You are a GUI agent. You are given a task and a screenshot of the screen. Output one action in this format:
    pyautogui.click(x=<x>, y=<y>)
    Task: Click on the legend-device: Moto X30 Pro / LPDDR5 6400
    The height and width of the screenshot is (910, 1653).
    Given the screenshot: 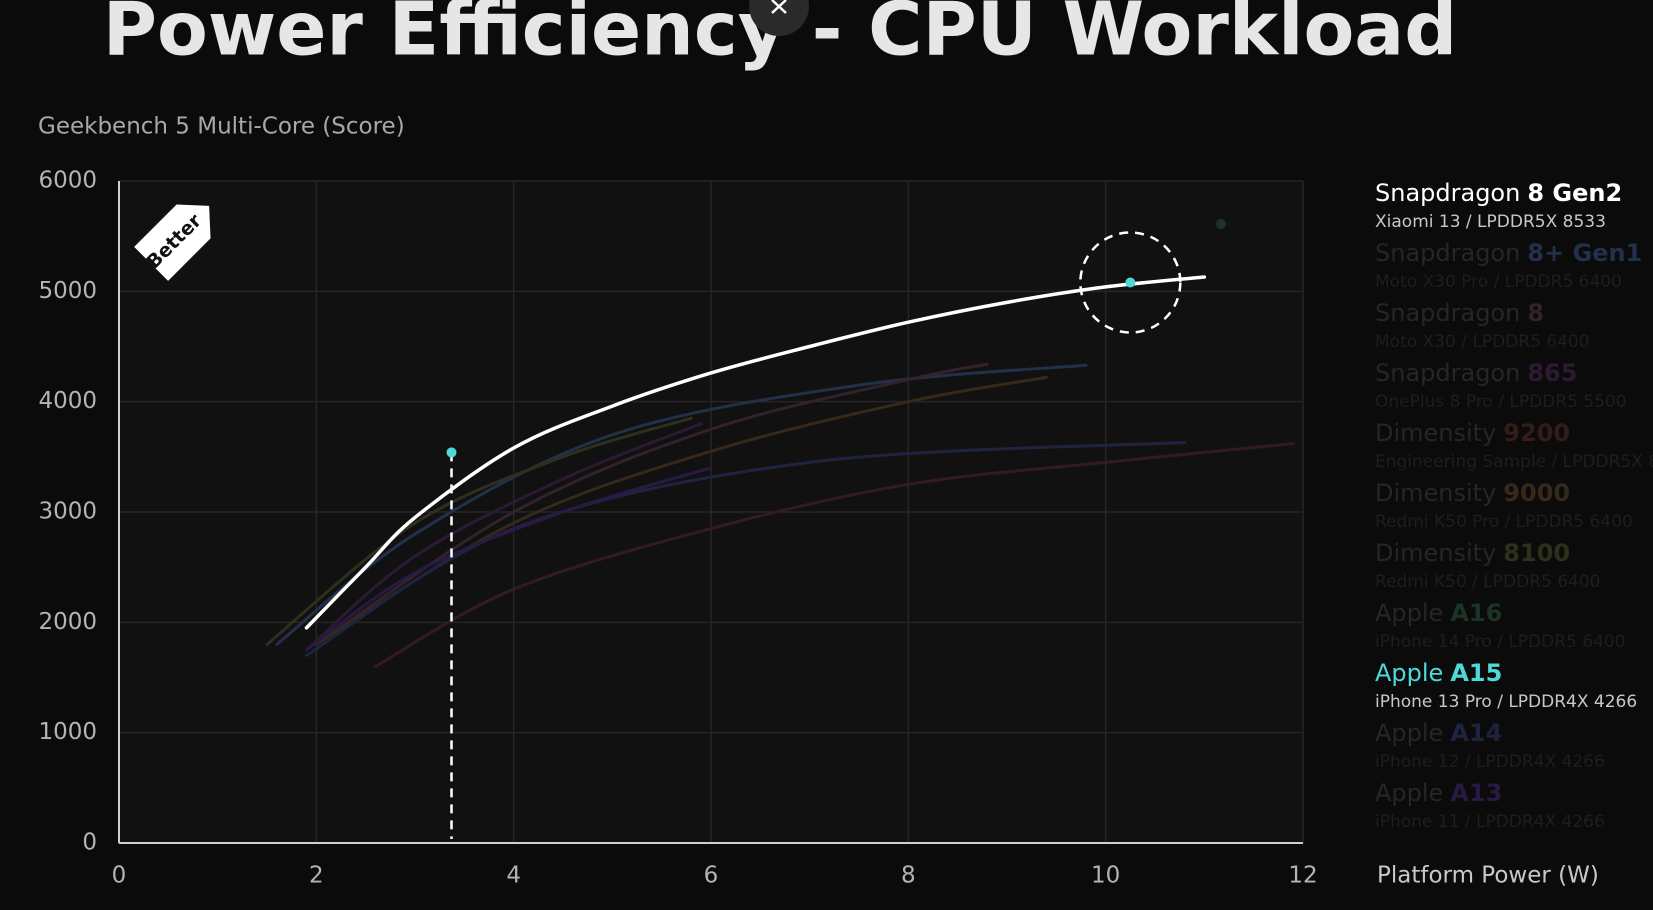 What is the action you would take?
    pyautogui.click(x=1498, y=282)
    